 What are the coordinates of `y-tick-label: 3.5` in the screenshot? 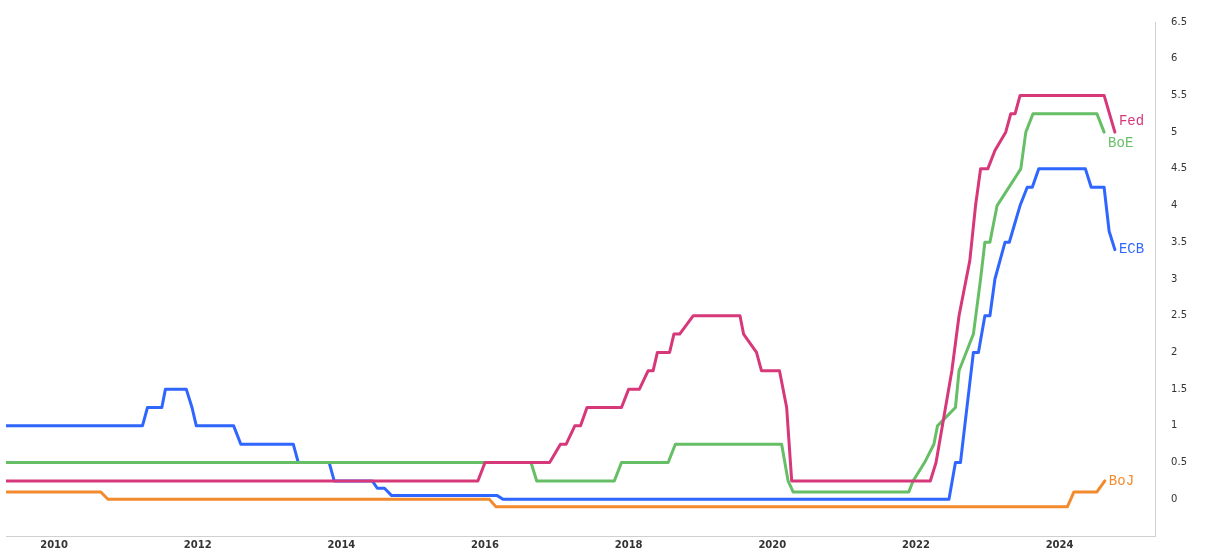 It's located at (1179, 241).